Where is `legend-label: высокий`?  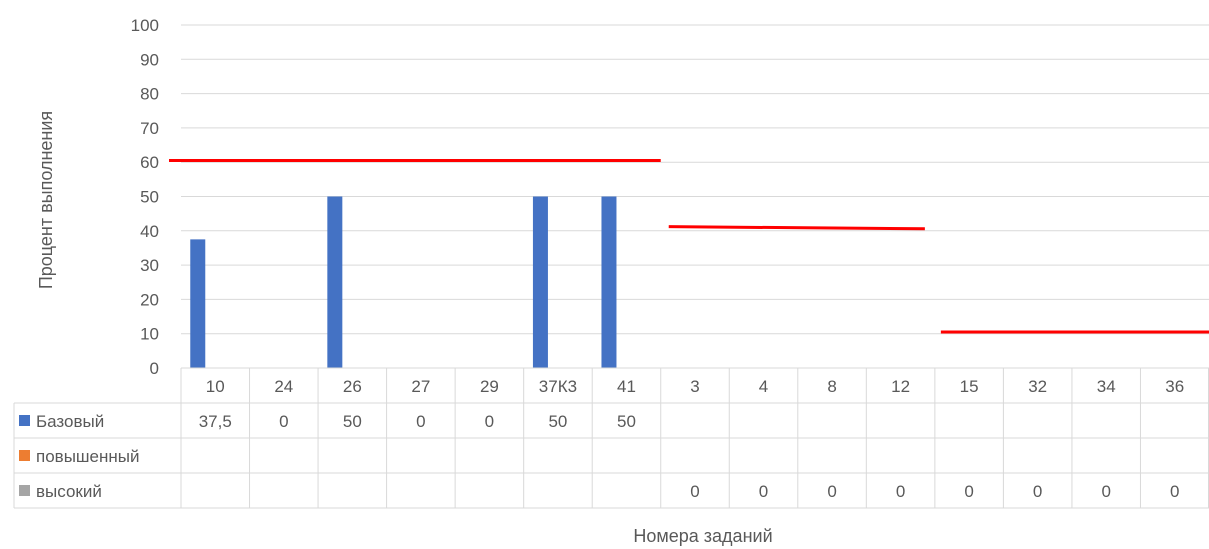
legend-label: высокий is located at coordinates (69, 491).